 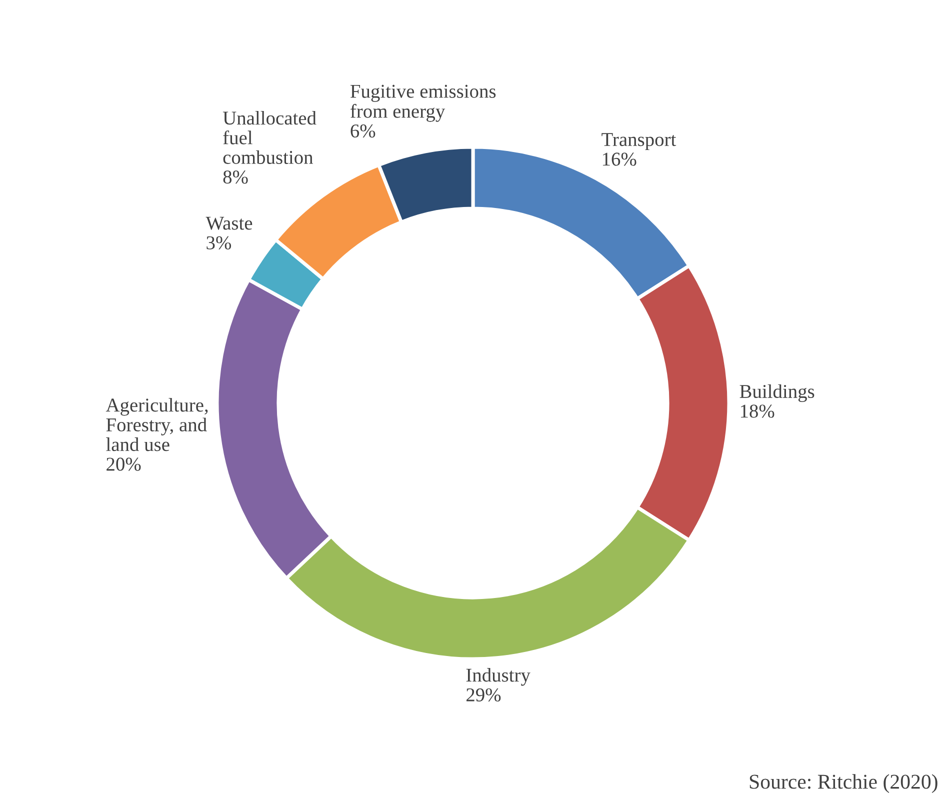 What do you see at coordinates (123, 464) in the screenshot?
I see `data-label: 20%` at bounding box center [123, 464].